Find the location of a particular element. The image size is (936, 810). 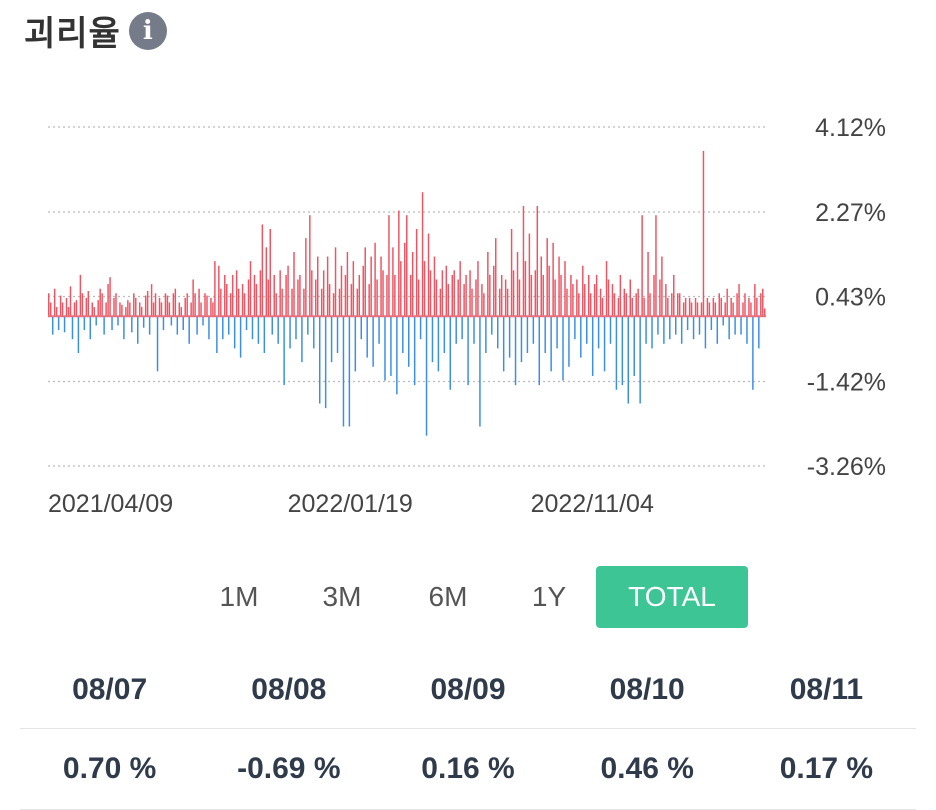

info-icon: i is located at coordinates (147, 30).